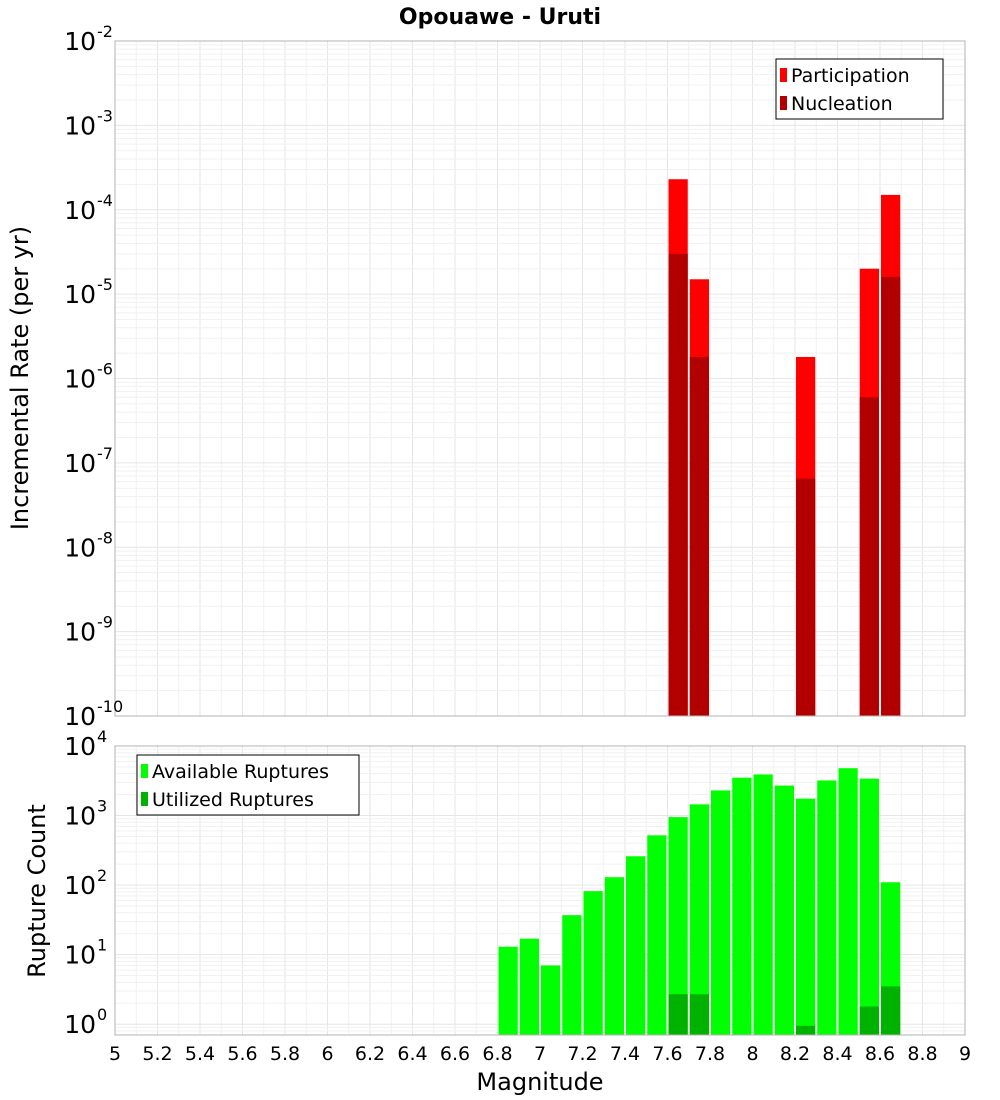 The height and width of the screenshot is (1100, 1000). What do you see at coordinates (144, 771) in the screenshot?
I see `count-legend-swatch` at bounding box center [144, 771].